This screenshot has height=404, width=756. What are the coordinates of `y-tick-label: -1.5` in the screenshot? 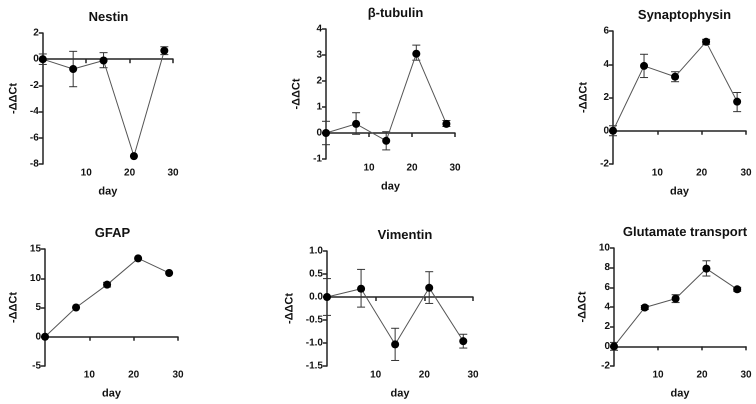 It's located at (315, 366).